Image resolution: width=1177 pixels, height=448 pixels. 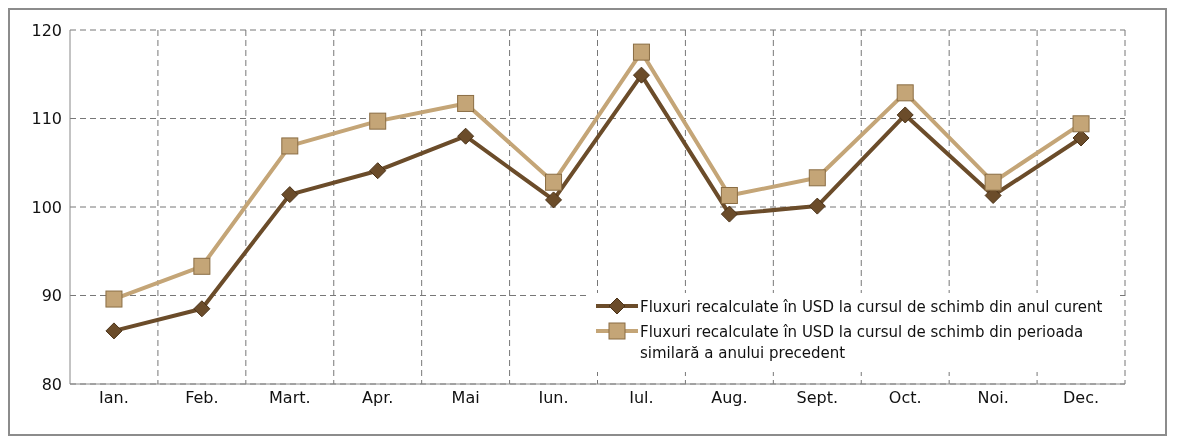 What do you see at coordinates (729, 398) in the screenshot?
I see `x-tick-label: Aug.` at bounding box center [729, 398].